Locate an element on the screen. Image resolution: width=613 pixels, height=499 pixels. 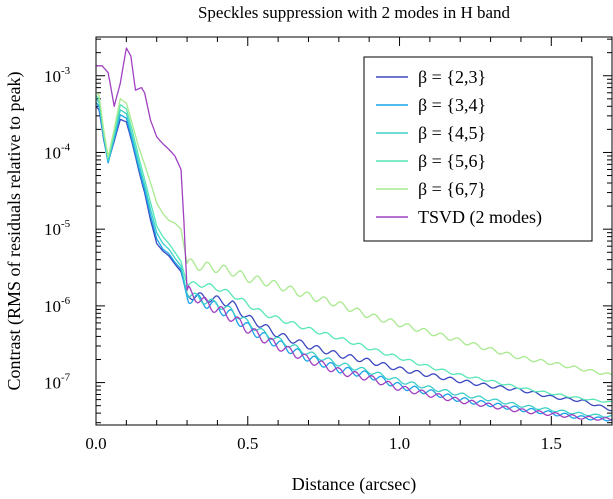
y-tick-label: 10⁻⁵ is located at coordinates (57, 228).